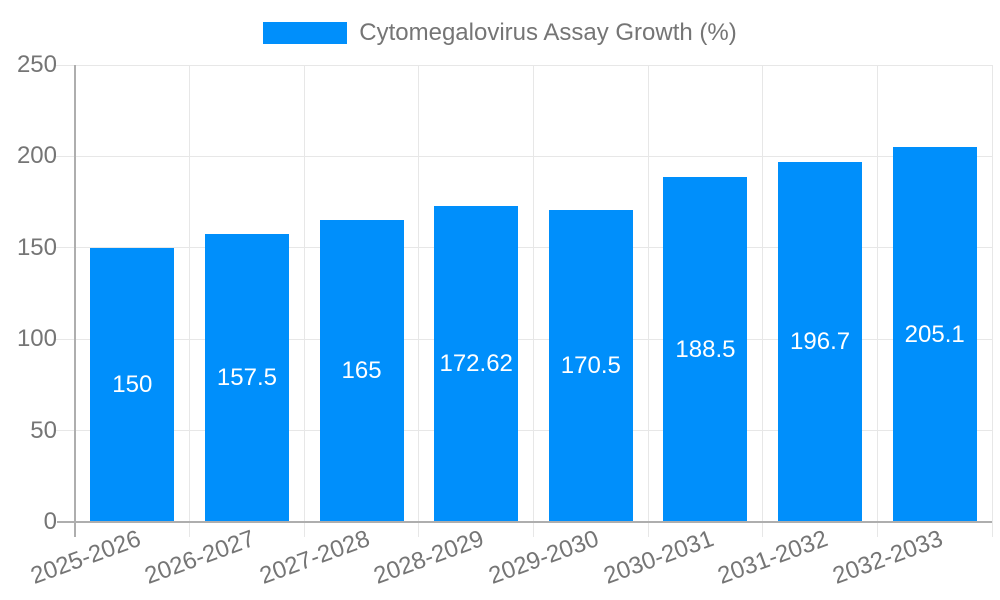 The width and height of the screenshot is (1000, 600). I want to click on bar-value-label: 150, so click(132, 384).